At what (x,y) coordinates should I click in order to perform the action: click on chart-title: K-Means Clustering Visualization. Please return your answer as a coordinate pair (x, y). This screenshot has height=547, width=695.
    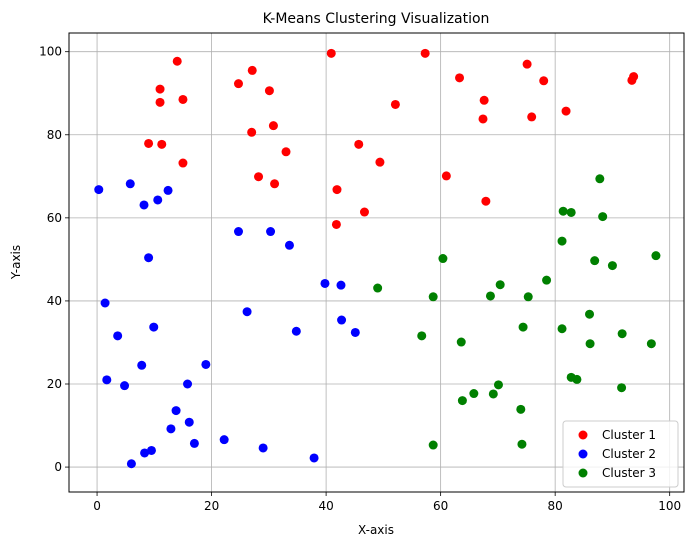
    Looking at the image, I should click on (376, 19).